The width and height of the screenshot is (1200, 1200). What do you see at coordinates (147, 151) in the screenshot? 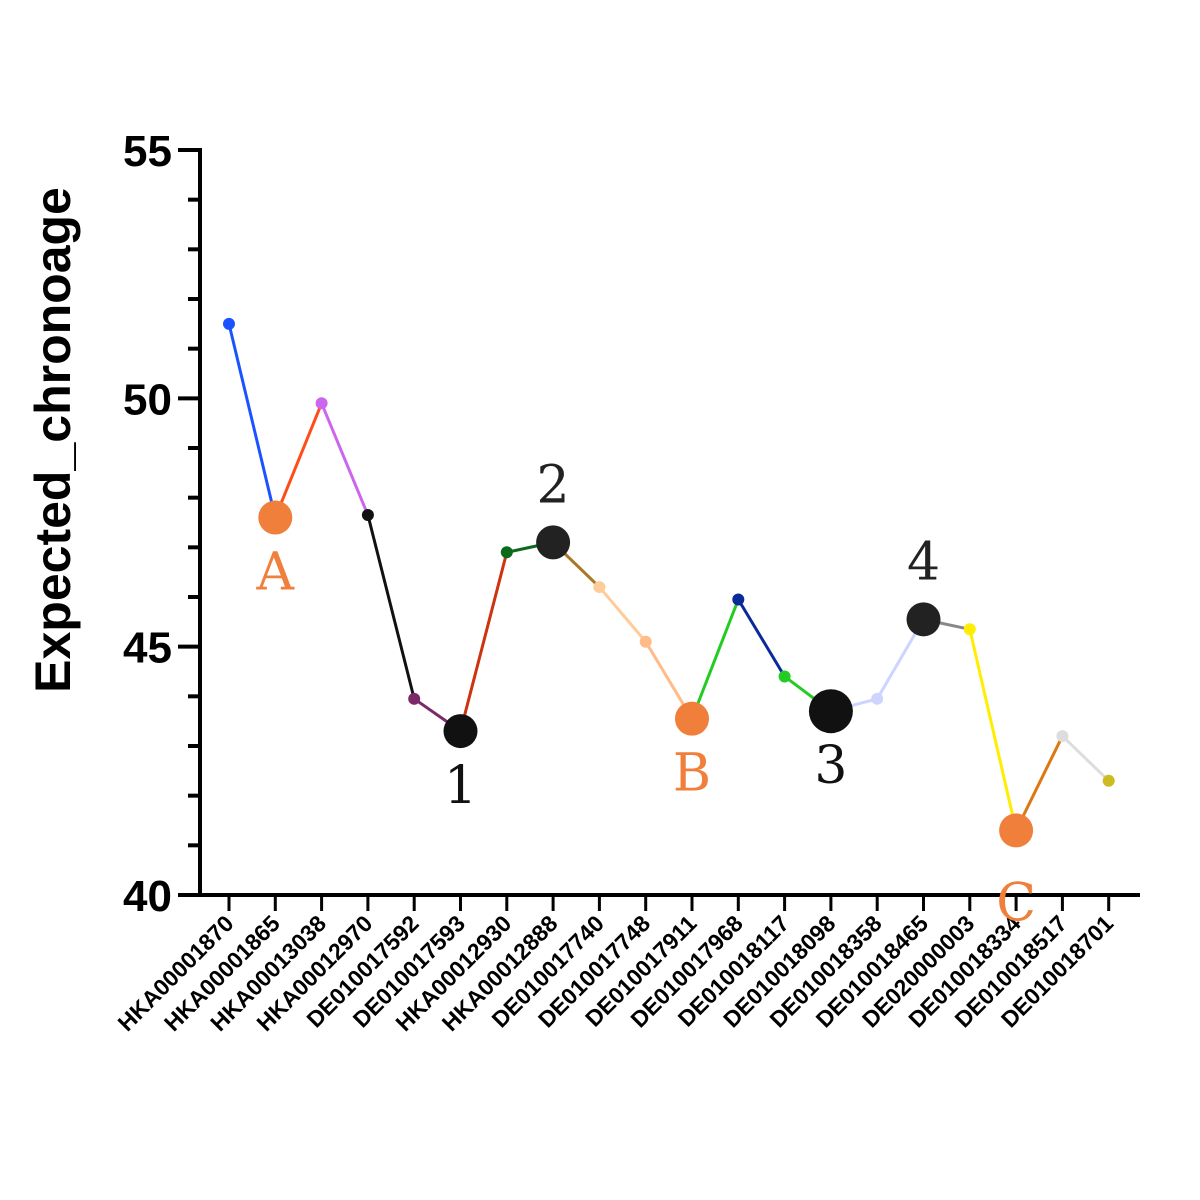
I see `y-tick-label: 55` at bounding box center [147, 151].